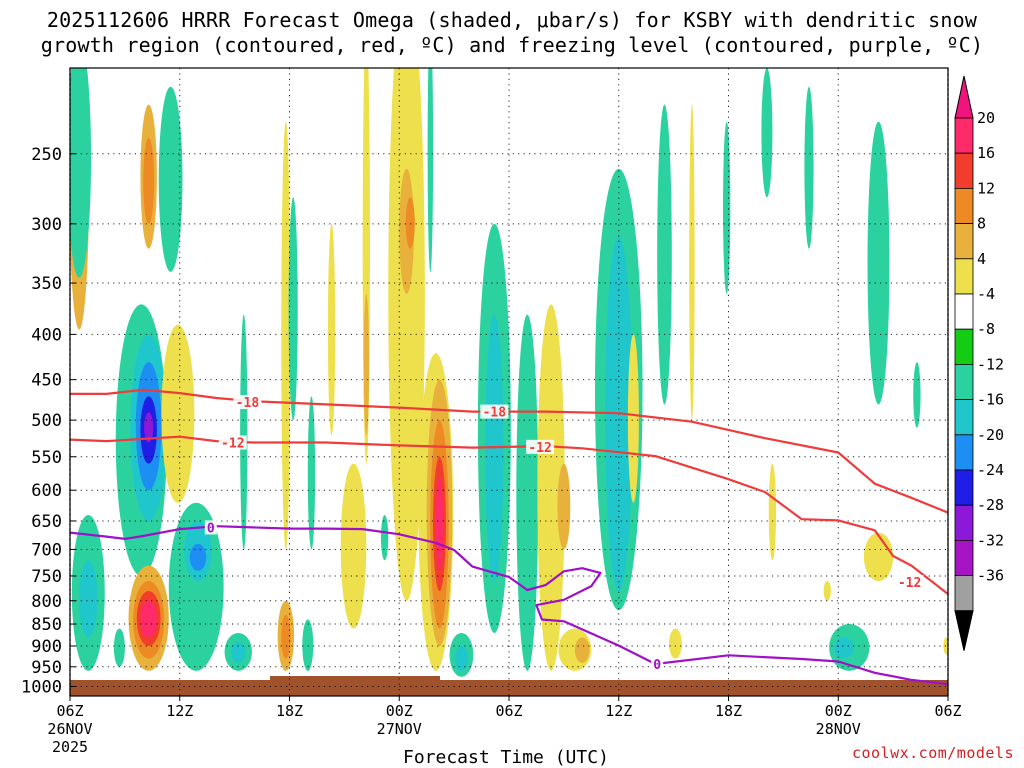 The height and width of the screenshot is (768, 1024). I want to click on colorbar-label: 16, so click(986, 153).